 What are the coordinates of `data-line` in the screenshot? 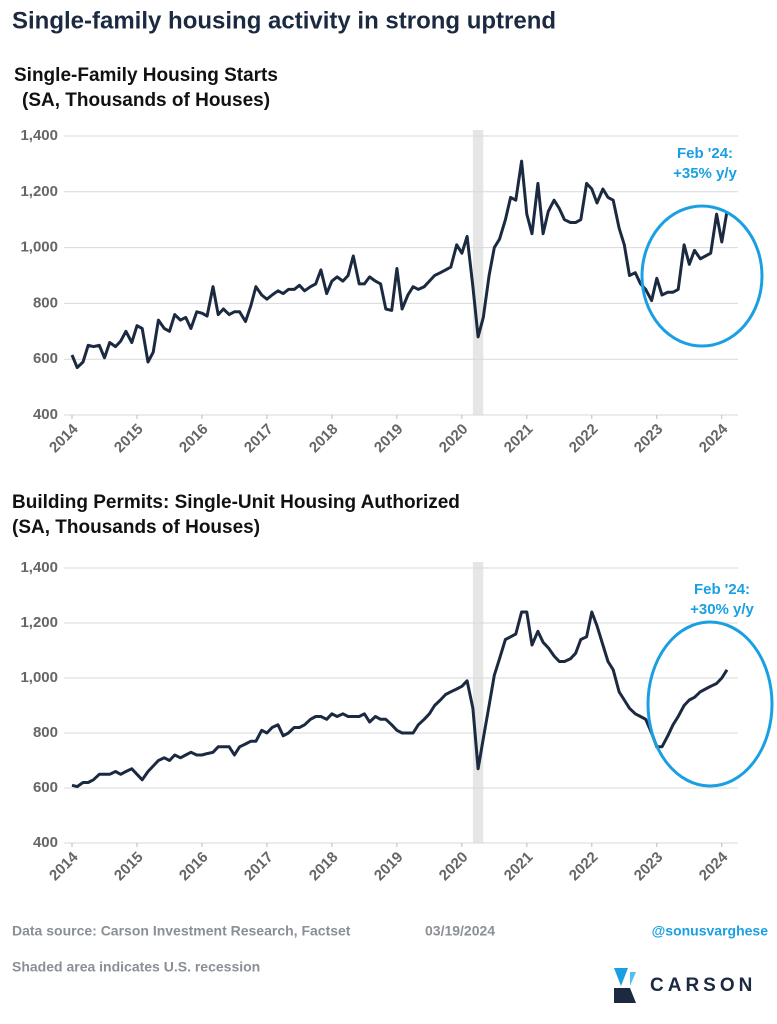 It's located at (400, 699).